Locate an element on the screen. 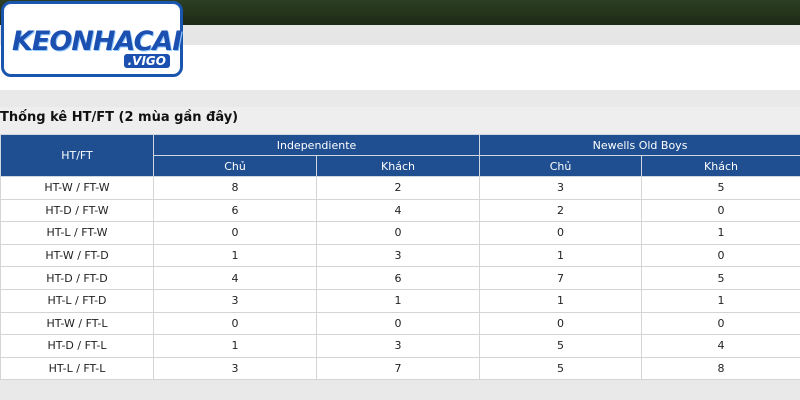 The width and height of the screenshot is (800, 400). data-row: HT-D / FT-L 1 3 5 4 is located at coordinates (400, 346).